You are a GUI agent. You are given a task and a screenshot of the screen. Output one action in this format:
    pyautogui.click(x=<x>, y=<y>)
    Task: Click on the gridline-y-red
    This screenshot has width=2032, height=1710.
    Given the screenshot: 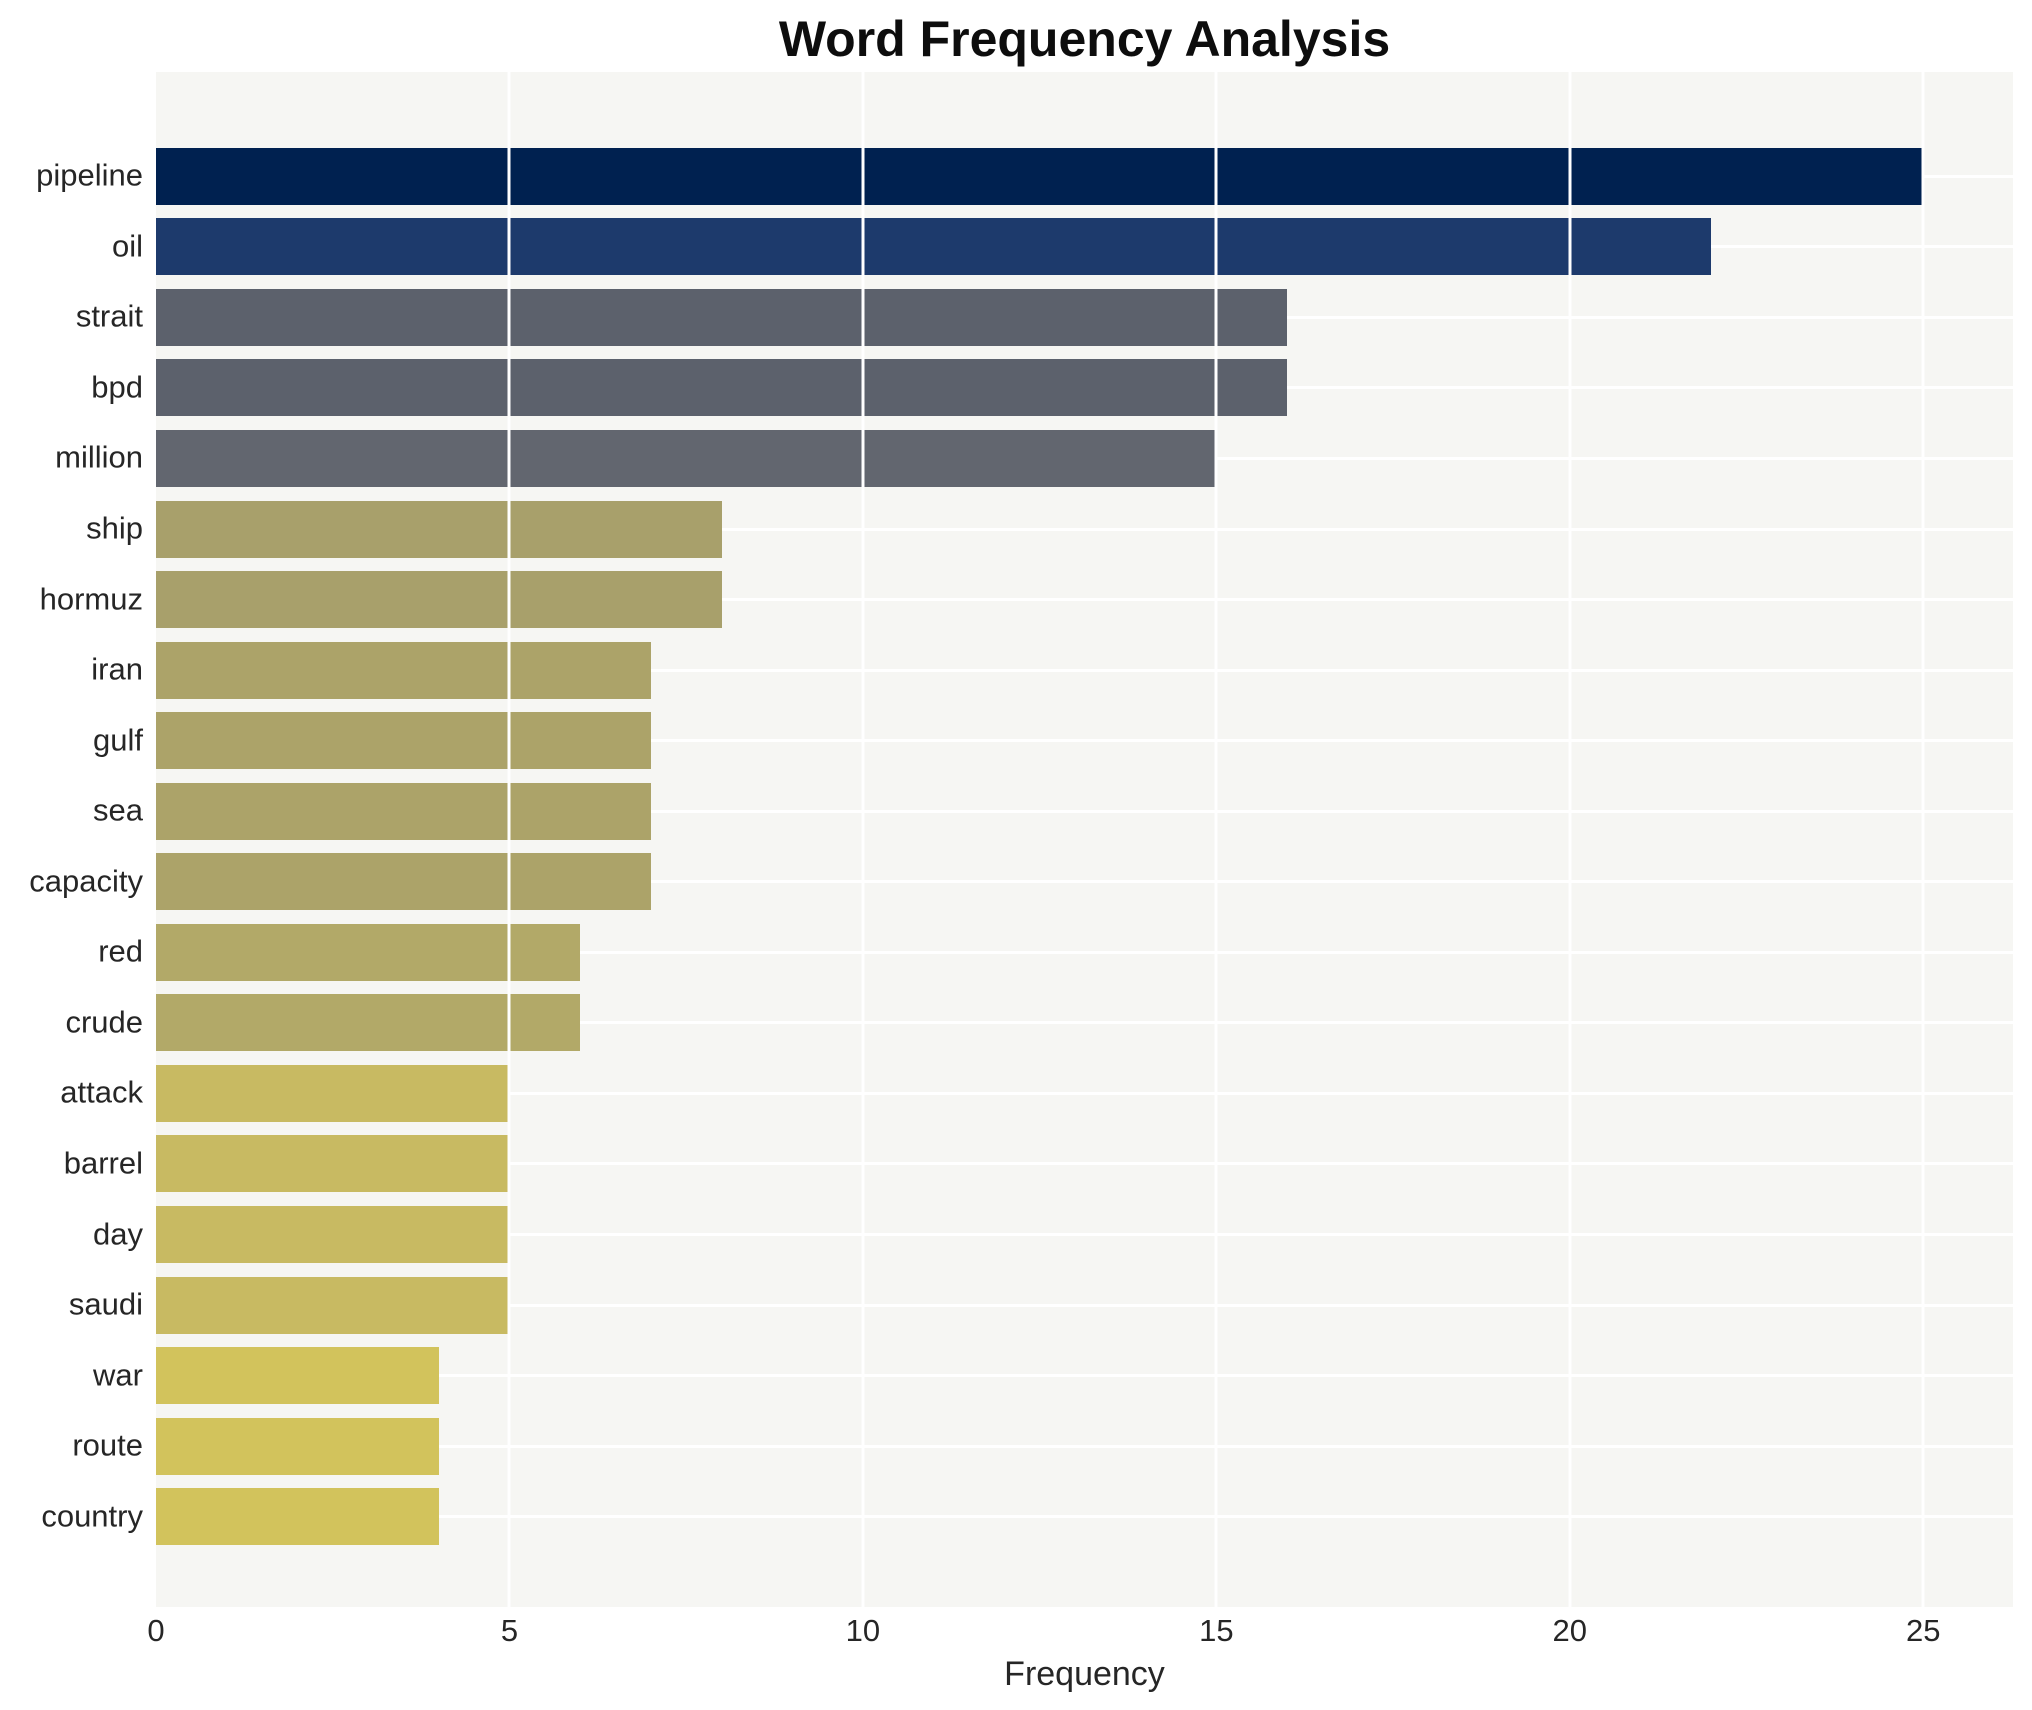 What is the action you would take?
    pyautogui.click(x=1084, y=952)
    